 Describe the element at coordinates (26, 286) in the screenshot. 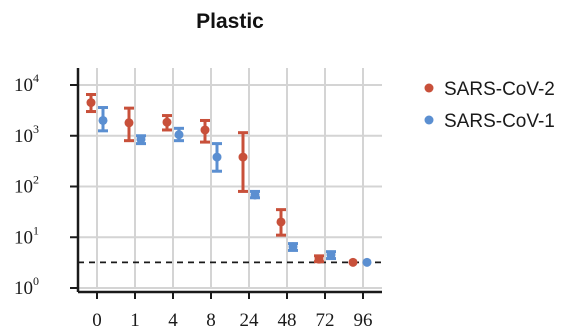

I see `y-tick-label: 10⁰` at that location.